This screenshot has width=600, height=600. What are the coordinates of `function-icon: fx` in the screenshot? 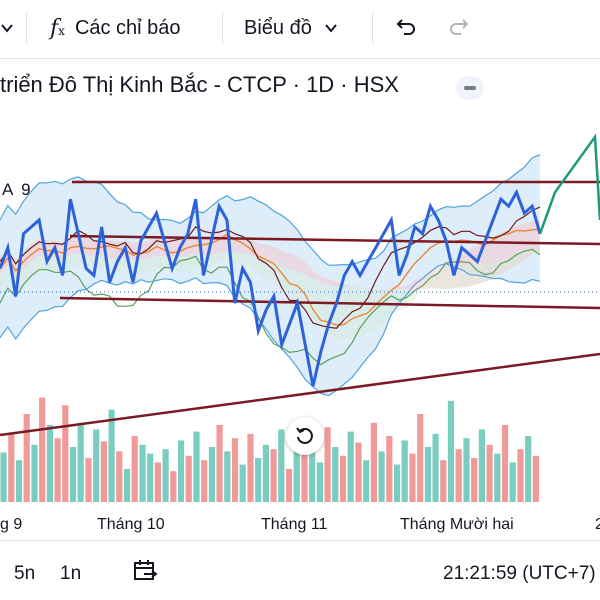 It's located at (57, 28).